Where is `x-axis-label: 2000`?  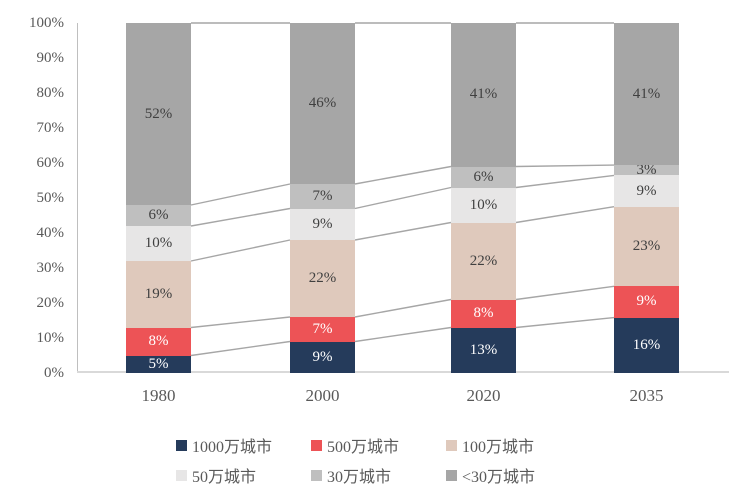
x-axis-label: 2000 is located at coordinates (322, 395).